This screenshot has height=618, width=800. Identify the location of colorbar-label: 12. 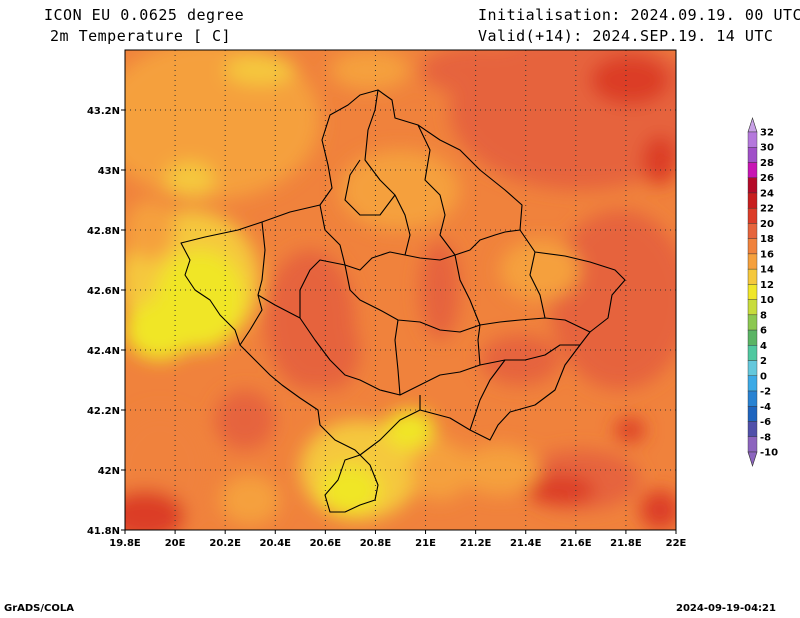
(767, 285).